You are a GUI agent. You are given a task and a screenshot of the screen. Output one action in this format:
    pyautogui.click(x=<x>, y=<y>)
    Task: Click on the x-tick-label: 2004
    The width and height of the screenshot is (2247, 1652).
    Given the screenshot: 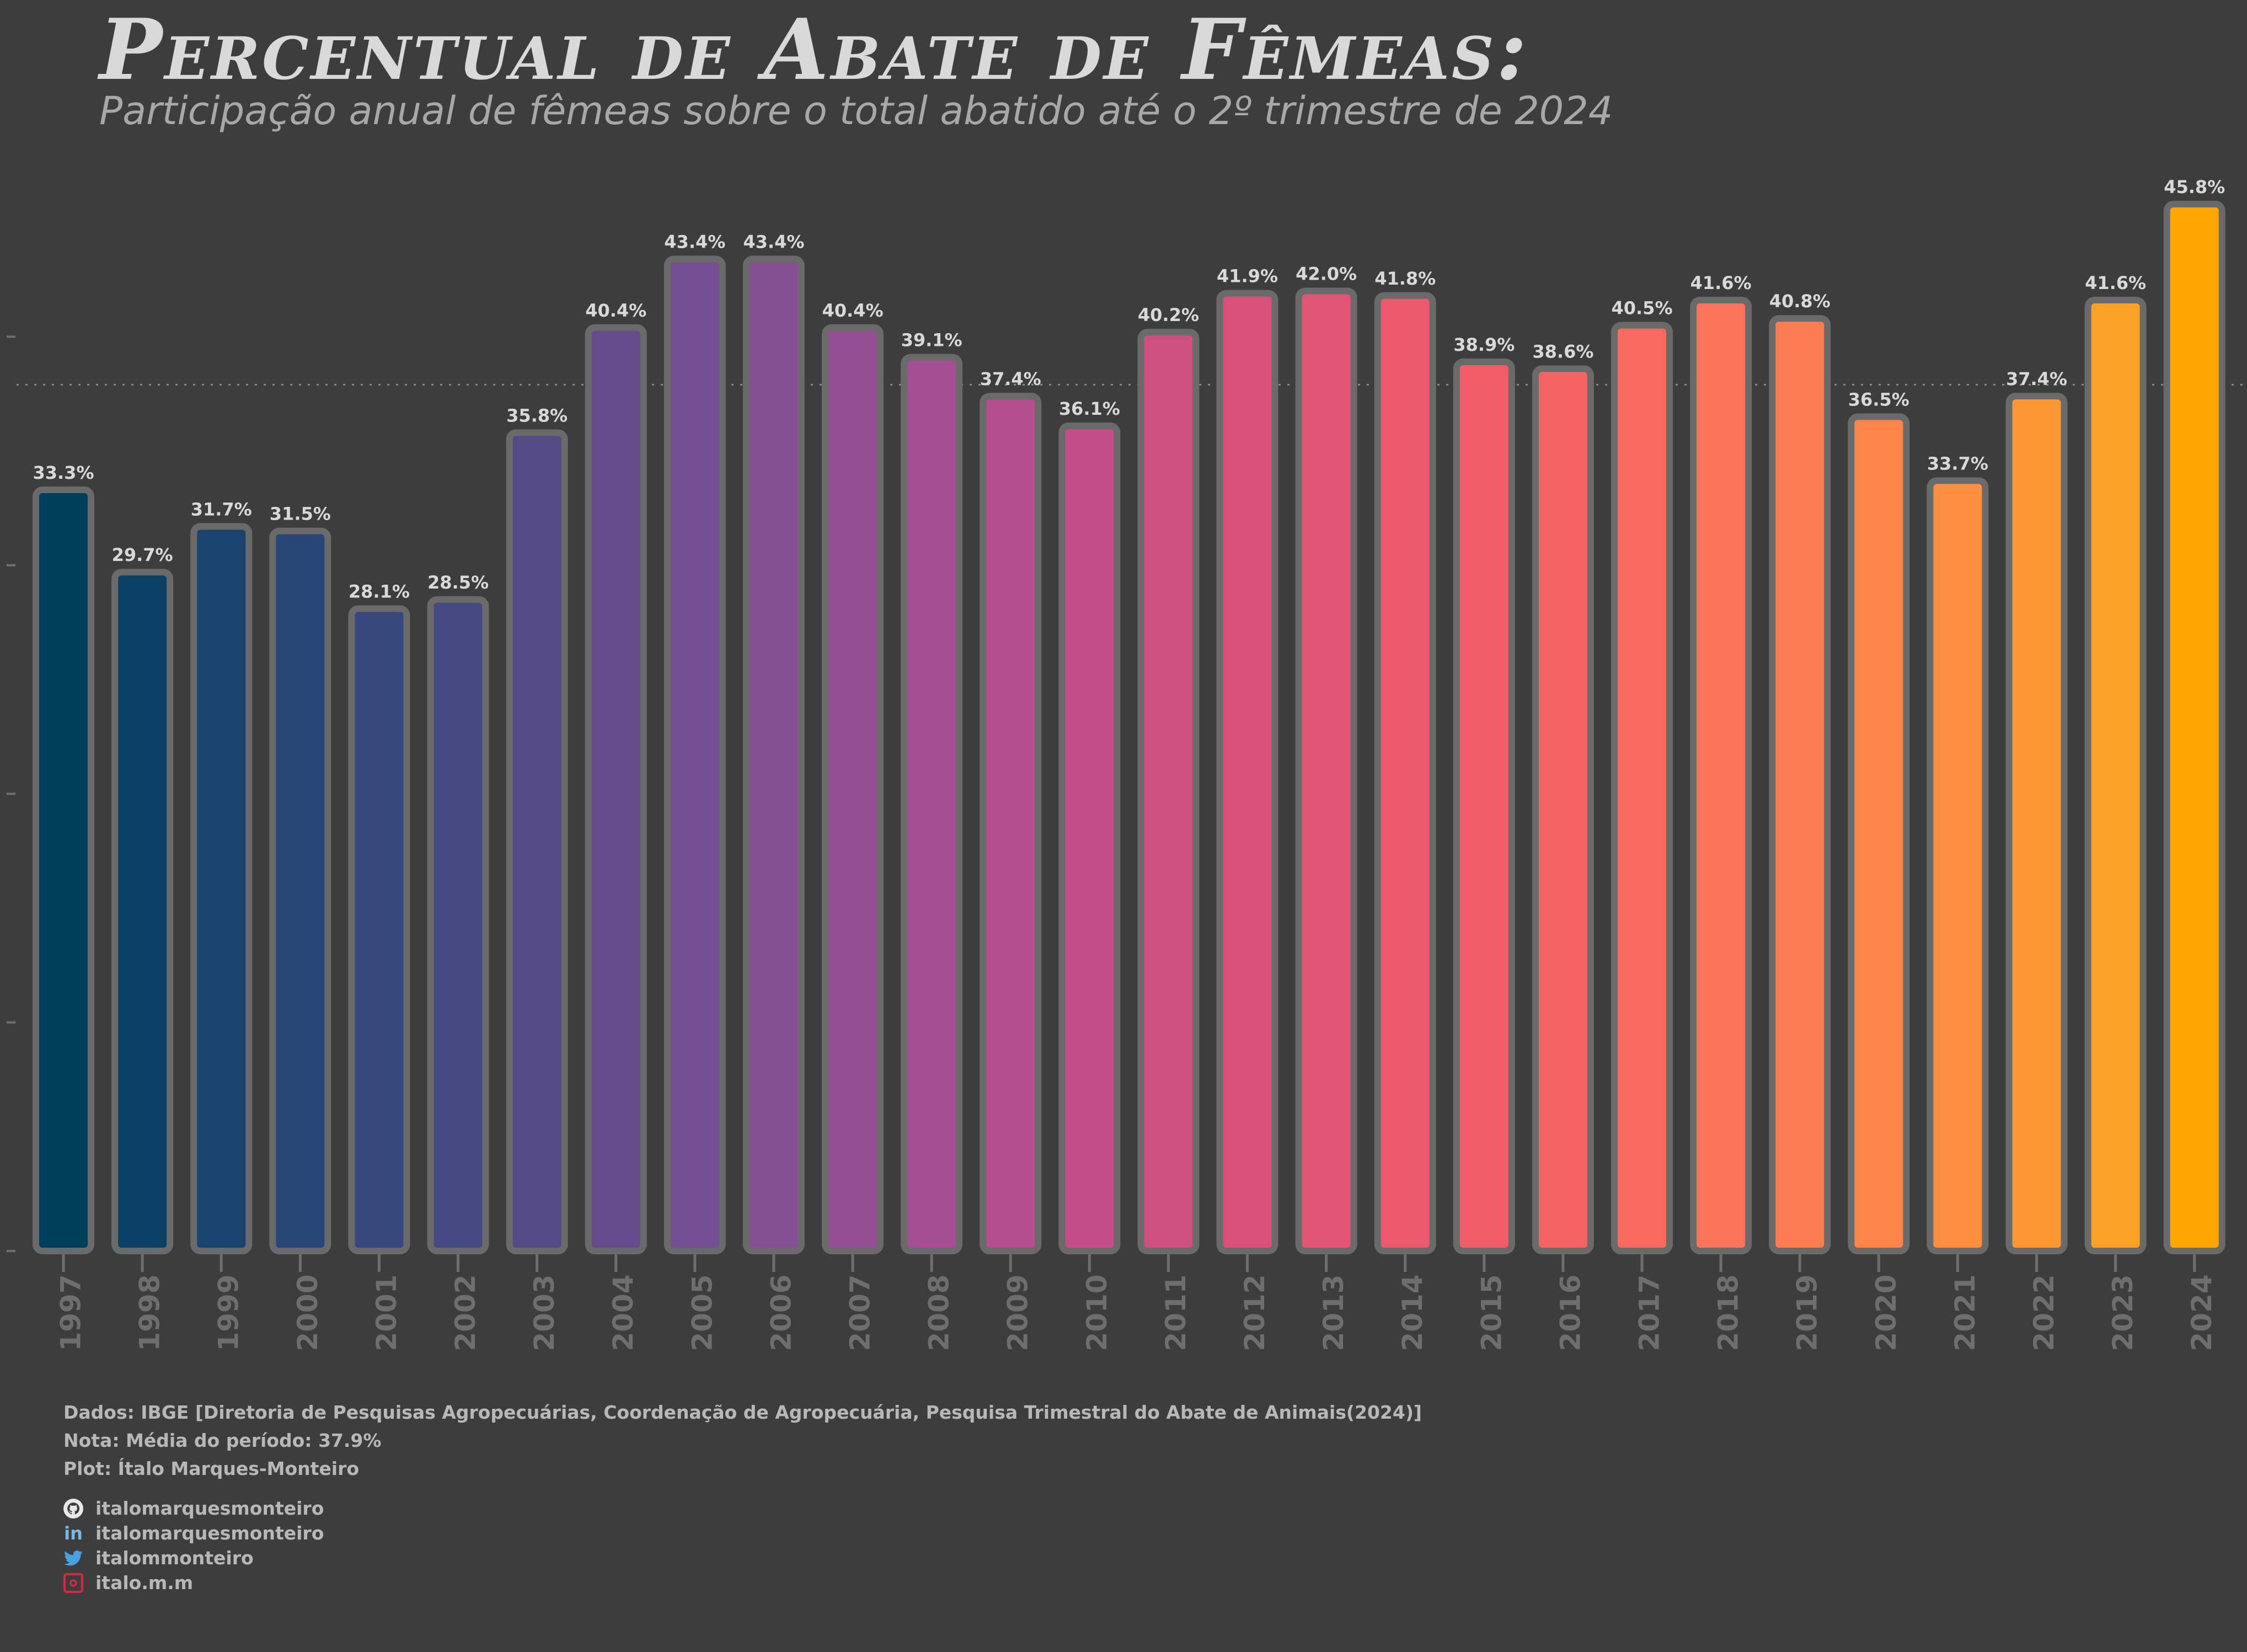 What is the action you would take?
    pyautogui.click(x=623, y=1312)
    